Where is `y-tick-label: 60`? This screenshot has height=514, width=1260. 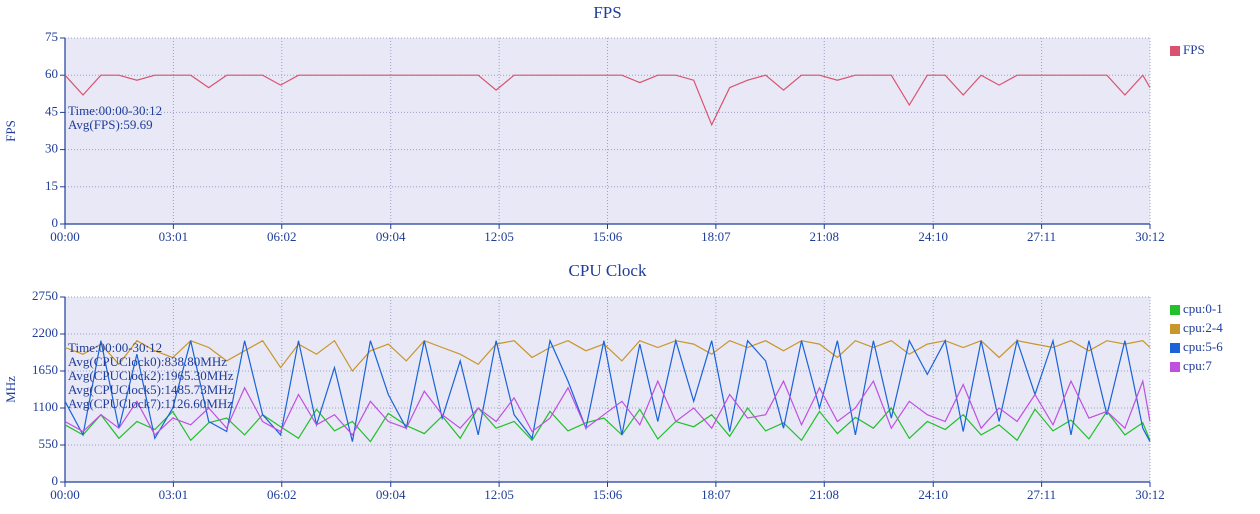
y-tick-label: 60 is located at coordinates (51, 73).